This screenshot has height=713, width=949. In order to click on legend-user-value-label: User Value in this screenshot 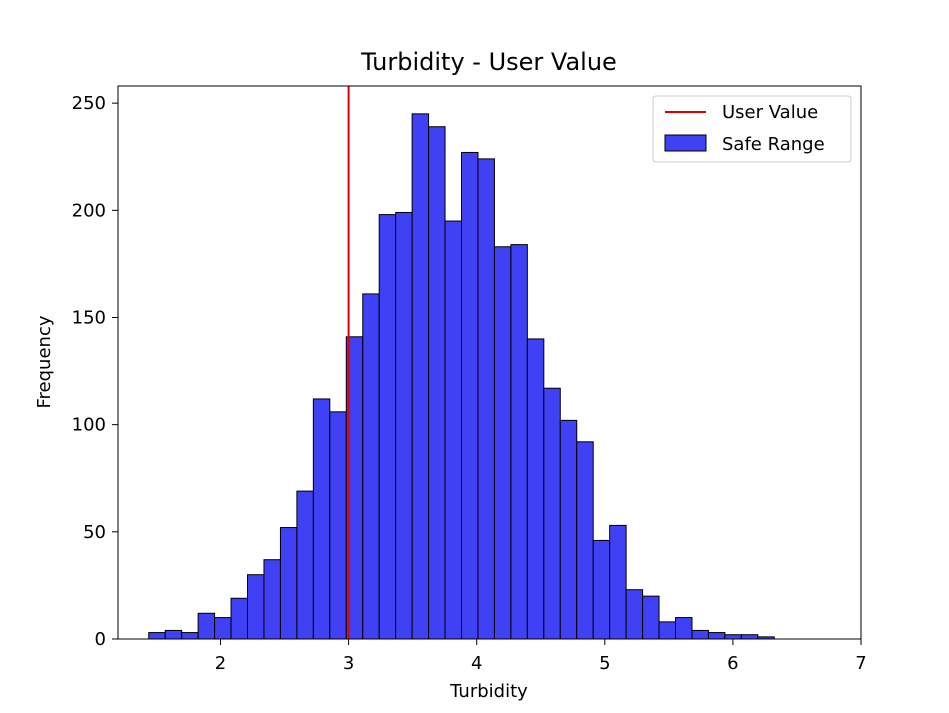, I will do `click(770, 112)`.